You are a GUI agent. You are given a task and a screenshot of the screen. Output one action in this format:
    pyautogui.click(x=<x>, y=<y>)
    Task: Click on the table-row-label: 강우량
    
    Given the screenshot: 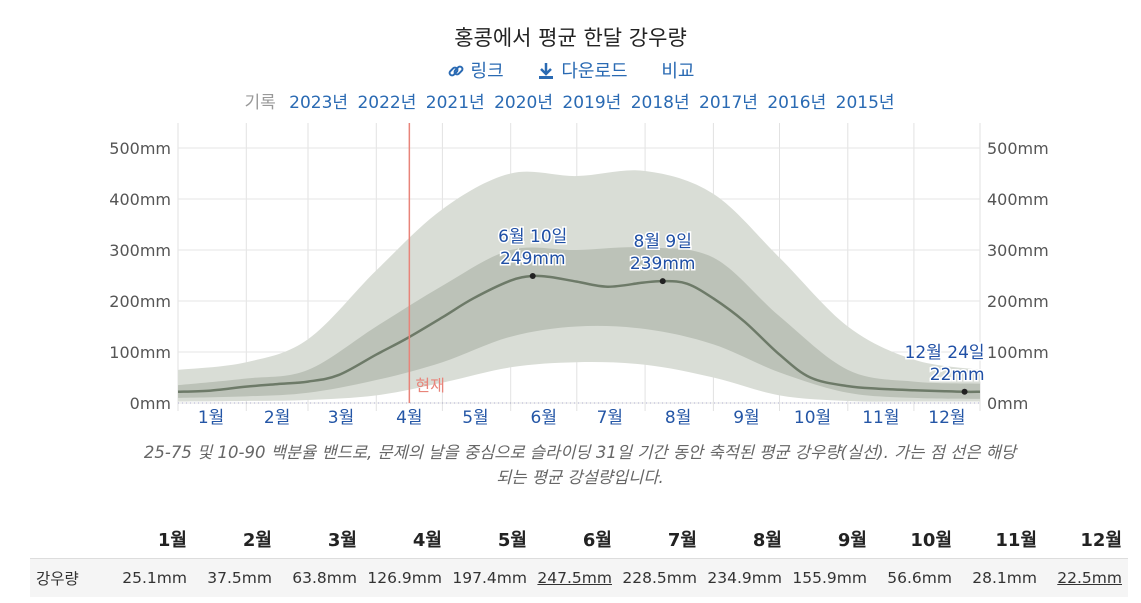 What is the action you would take?
    pyautogui.click(x=57, y=579)
    